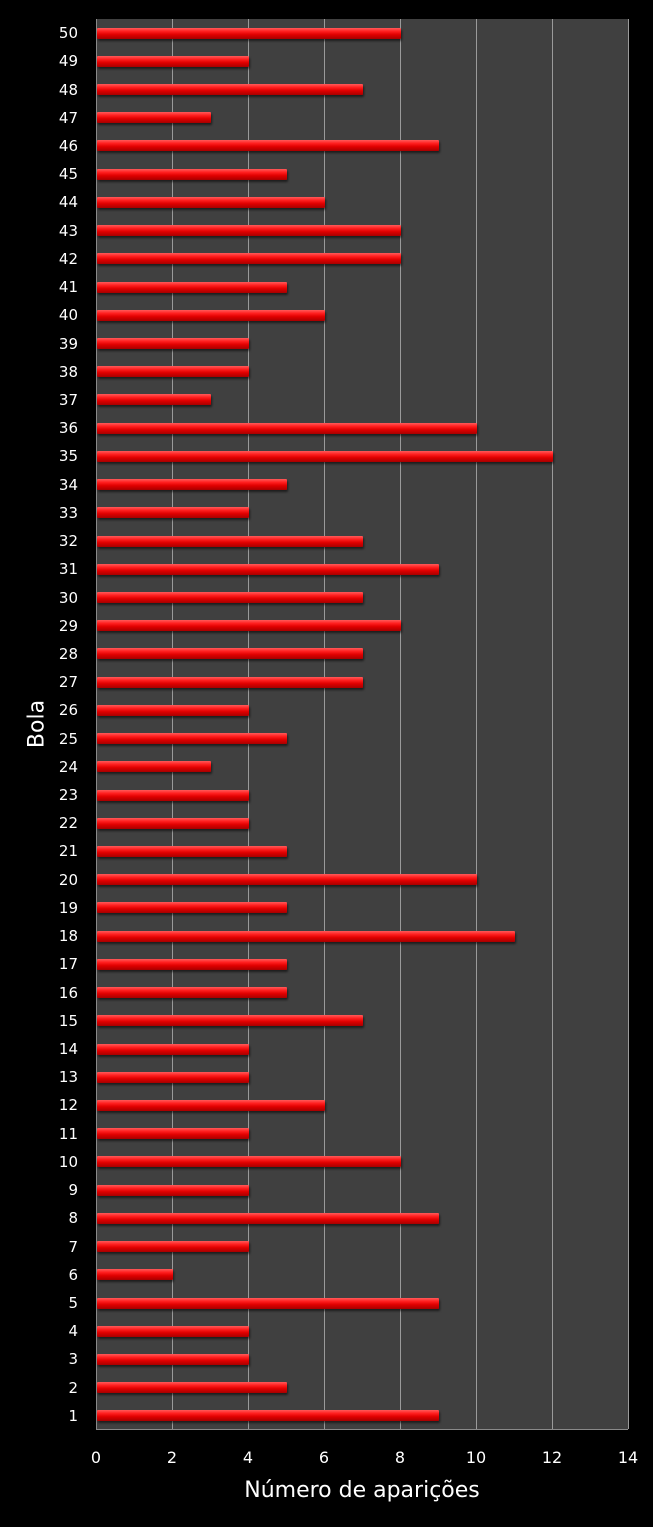  Describe the element at coordinates (68, 823) in the screenshot. I see `y-tick-label: 22` at that location.